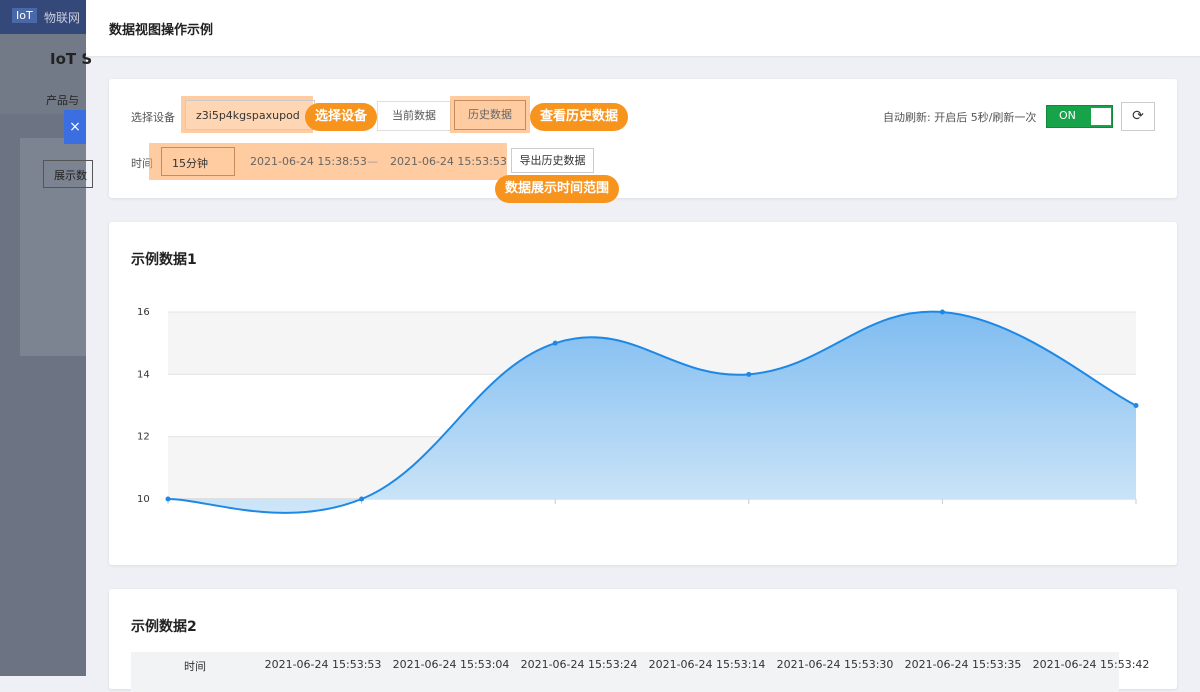  I want to click on header-cell: 2021-06-24 15:53:24, so click(579, 664).